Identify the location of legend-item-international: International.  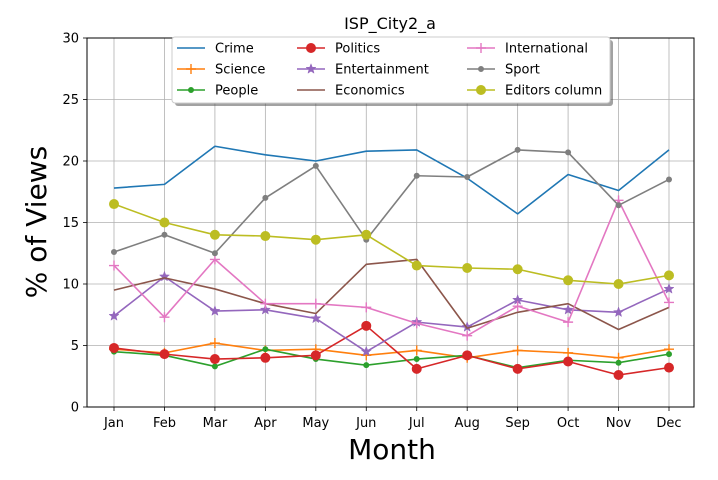
(527, 49).